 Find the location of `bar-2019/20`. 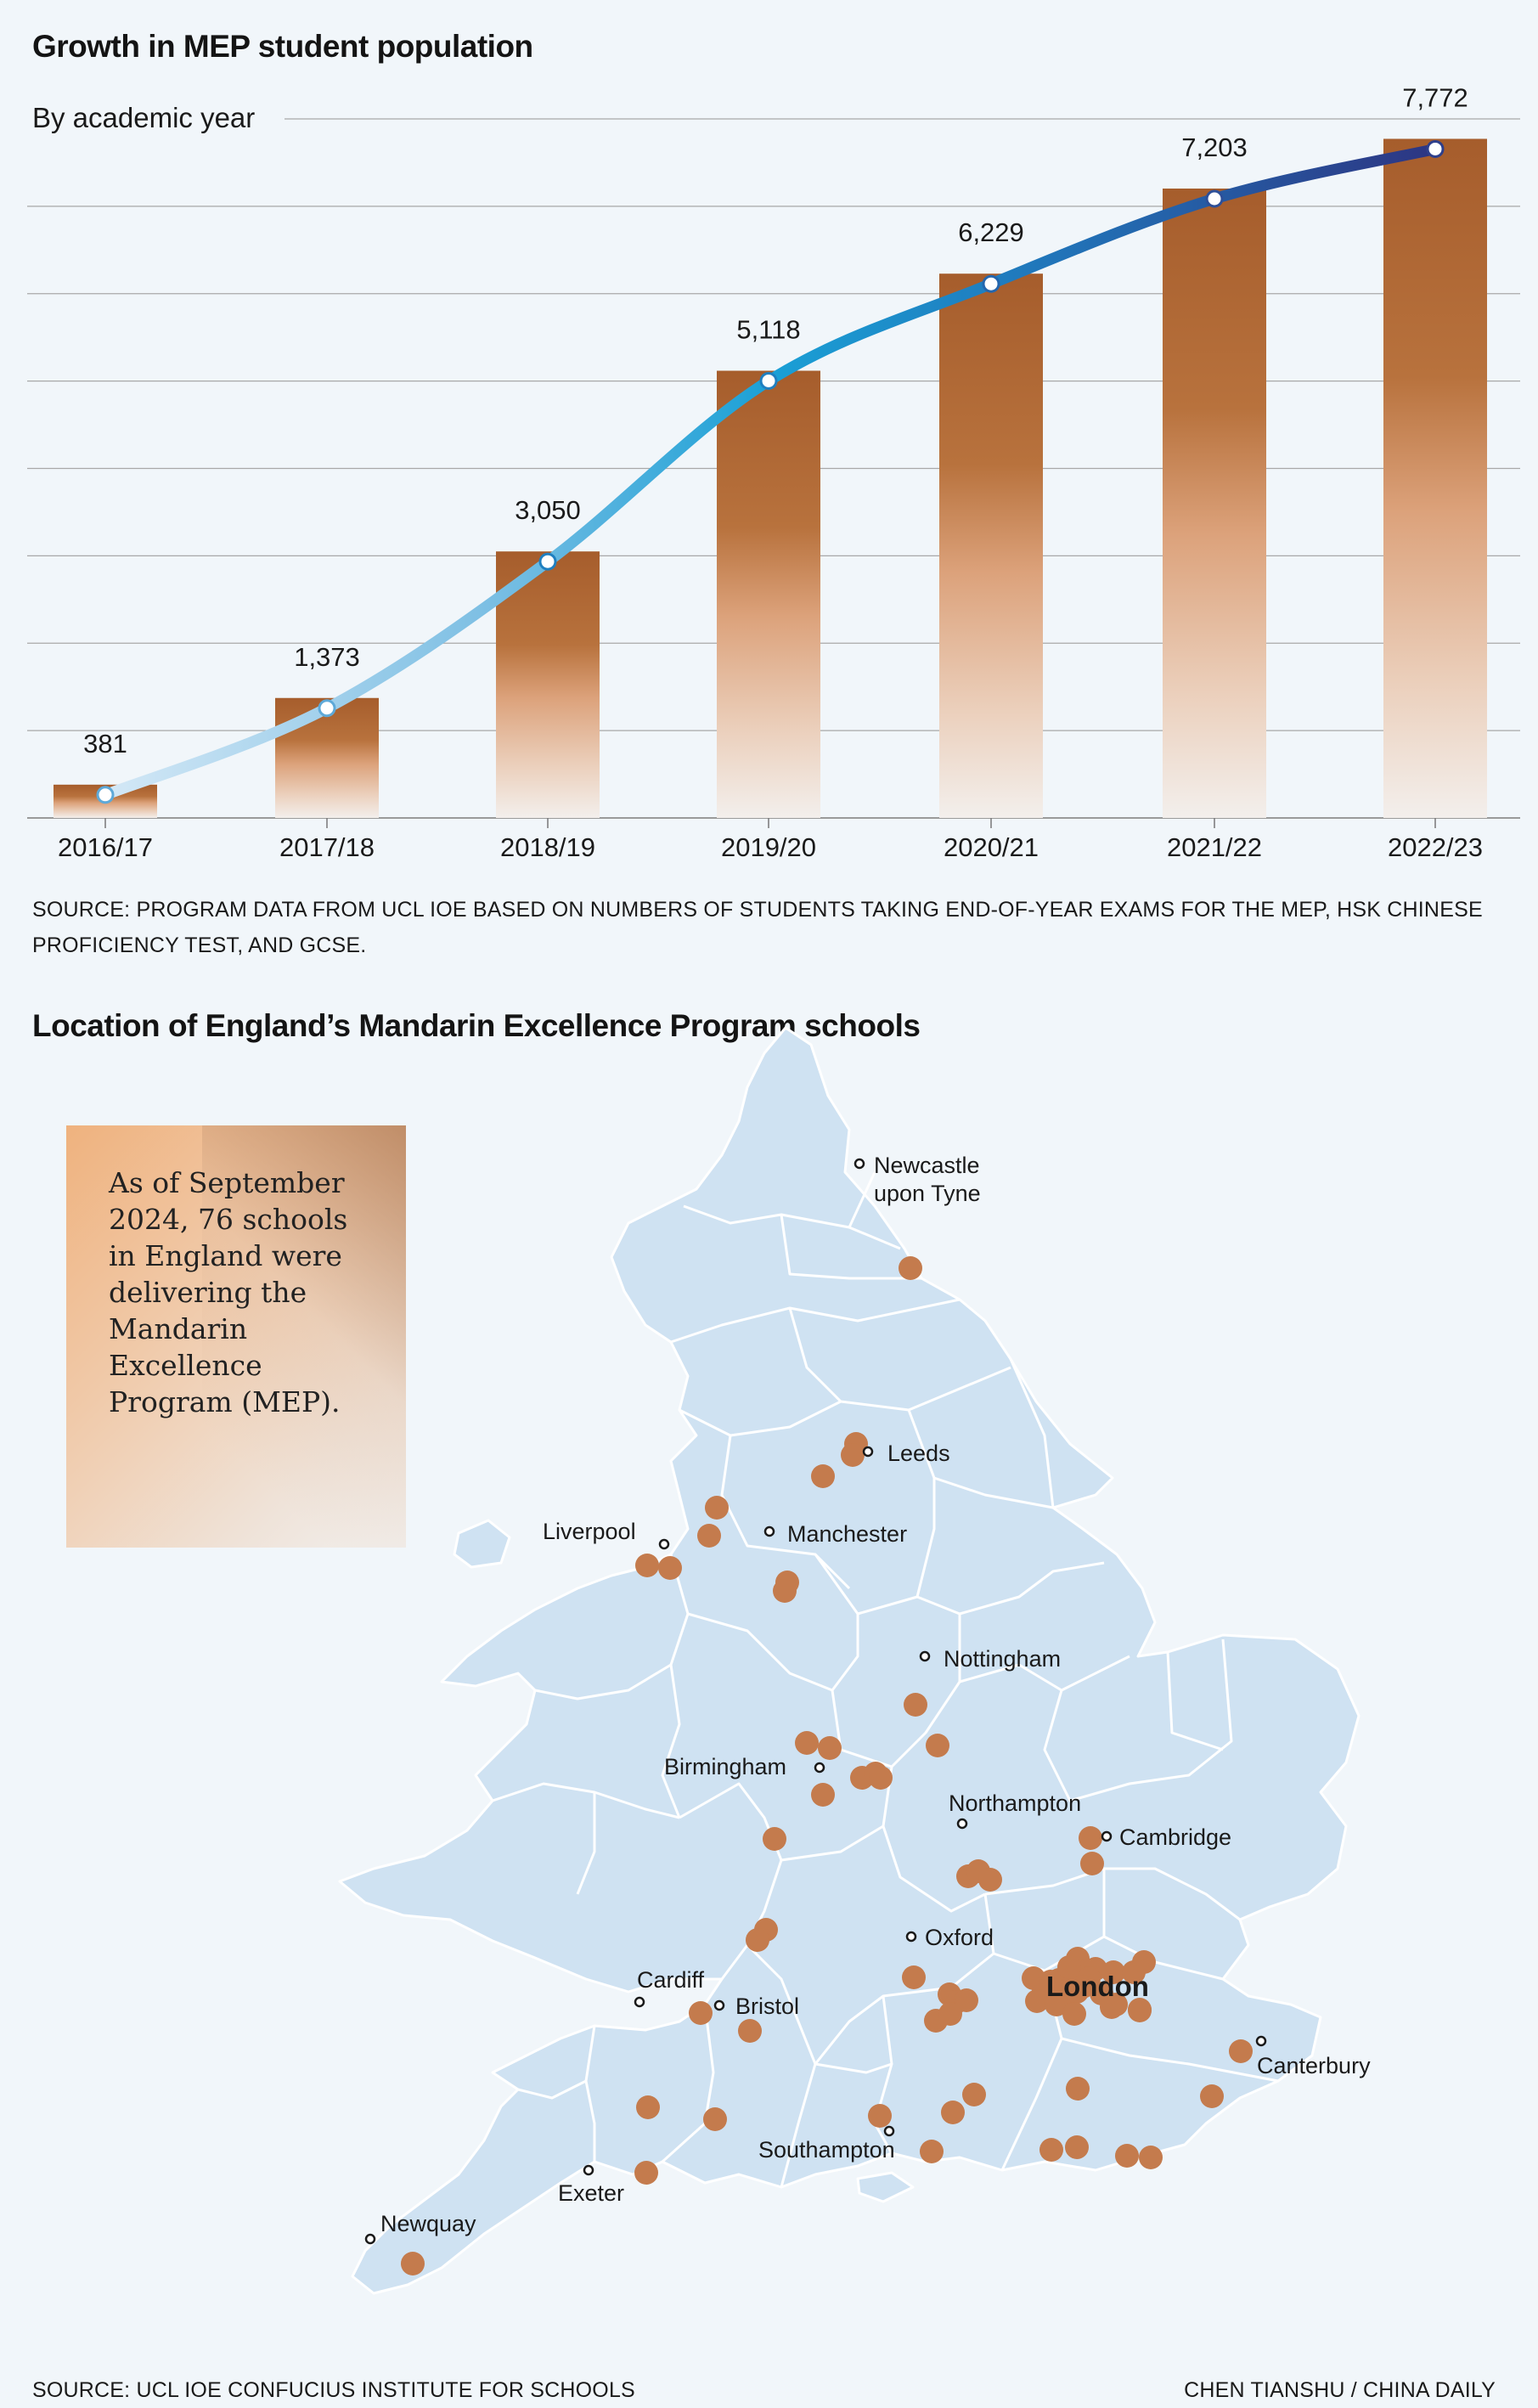

bar-2019/20 is located at coordinates (768, 595).